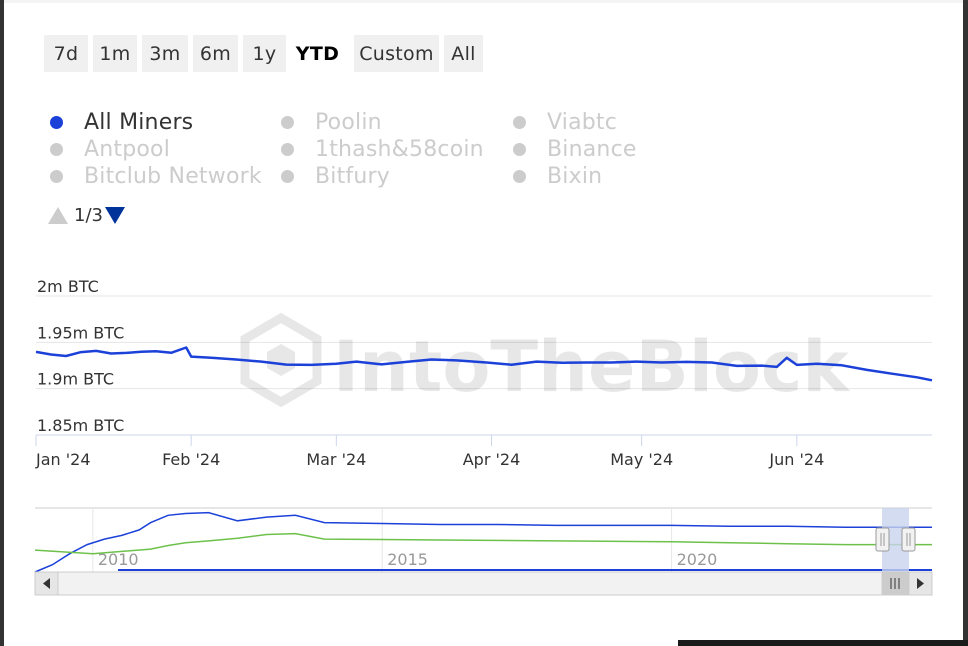  I want to click on legend-item-poolin: Poolin, so click(331, 122).